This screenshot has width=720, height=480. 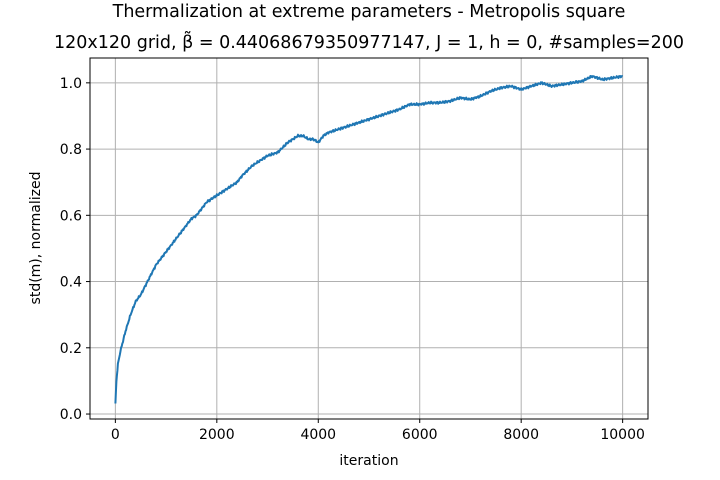 I want to click on x-tick-label: 2000, so click(x=217, y=435).